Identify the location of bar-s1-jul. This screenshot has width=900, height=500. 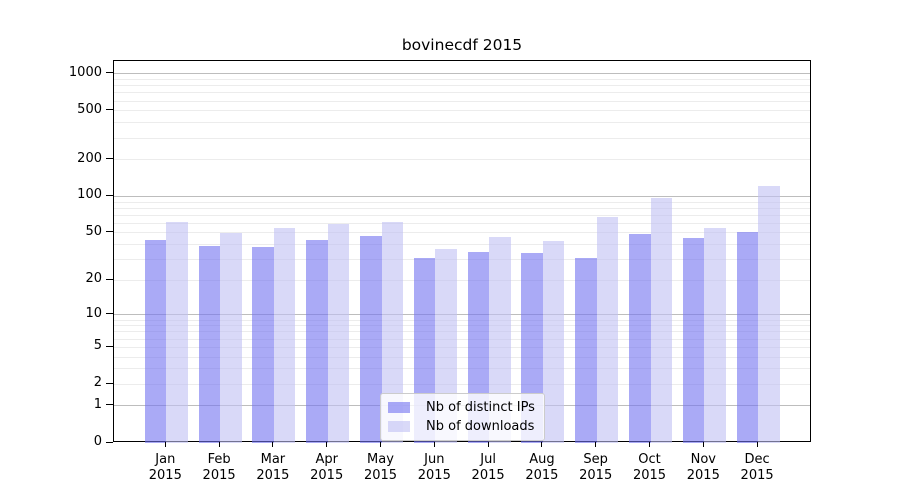
(500, 340).